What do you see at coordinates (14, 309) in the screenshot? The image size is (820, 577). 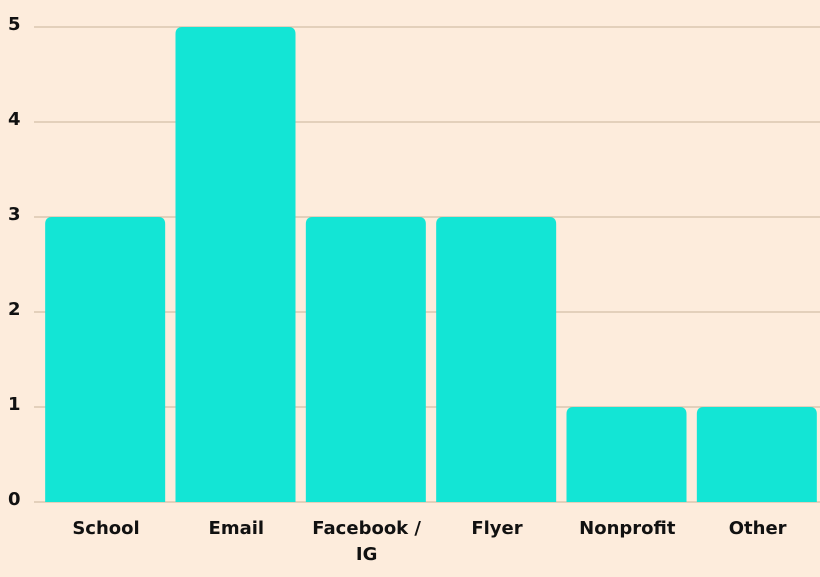 I see `y-tick-label: 2` at bounding box center [14, 309].